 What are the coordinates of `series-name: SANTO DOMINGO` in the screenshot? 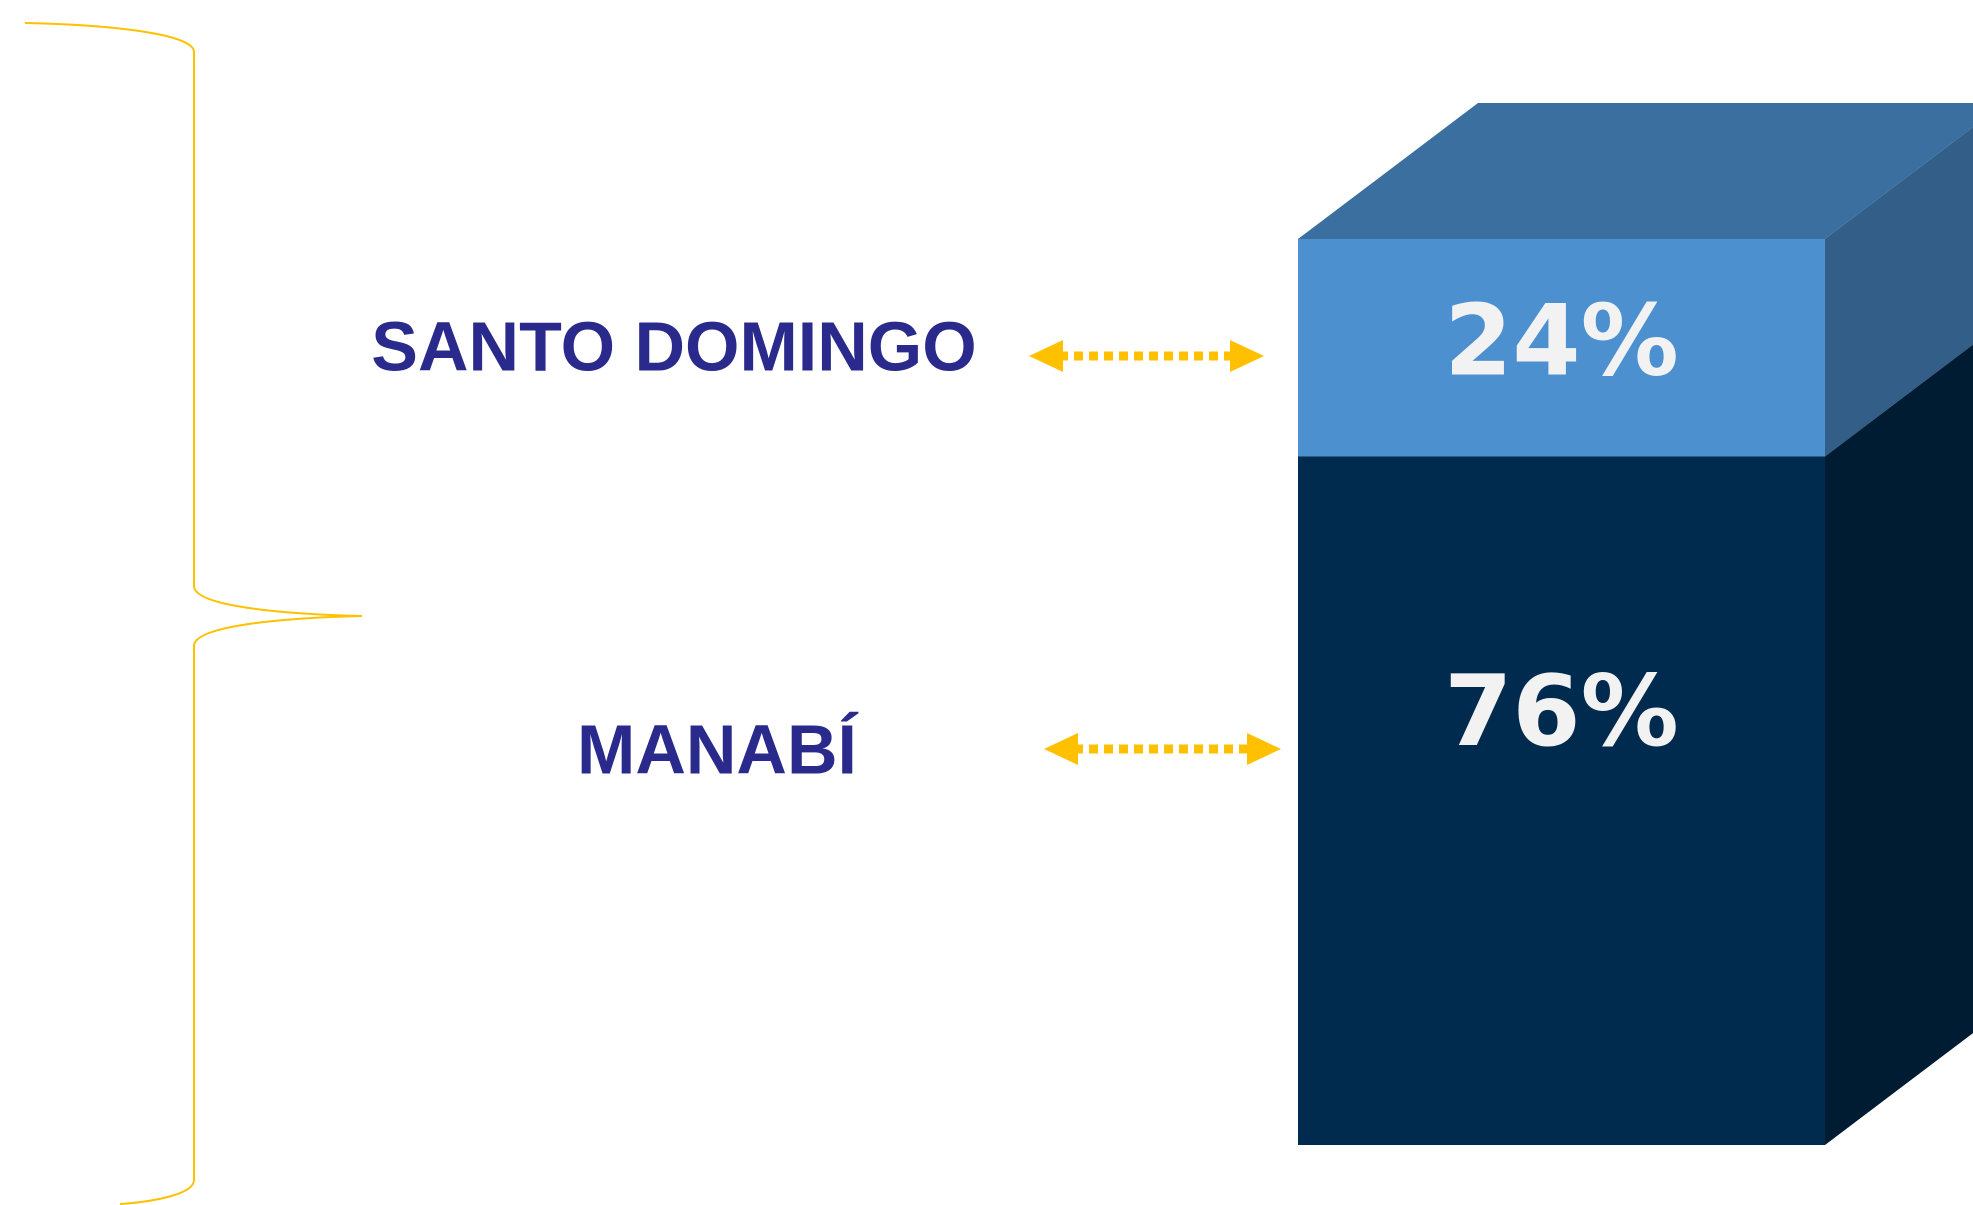 It's located at (673, 346).